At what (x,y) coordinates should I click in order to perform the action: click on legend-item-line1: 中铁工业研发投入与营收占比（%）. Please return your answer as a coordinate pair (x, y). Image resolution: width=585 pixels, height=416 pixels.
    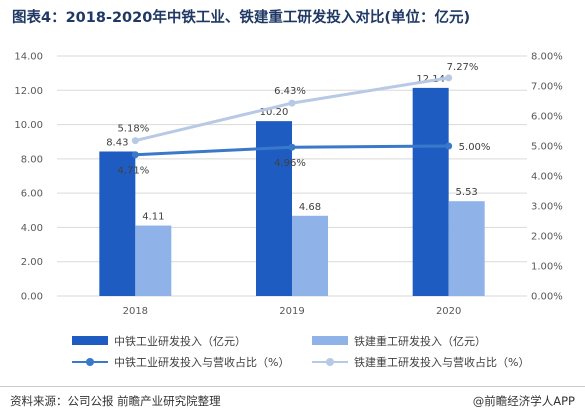
    Looking at the image, I should click on (192, 362).